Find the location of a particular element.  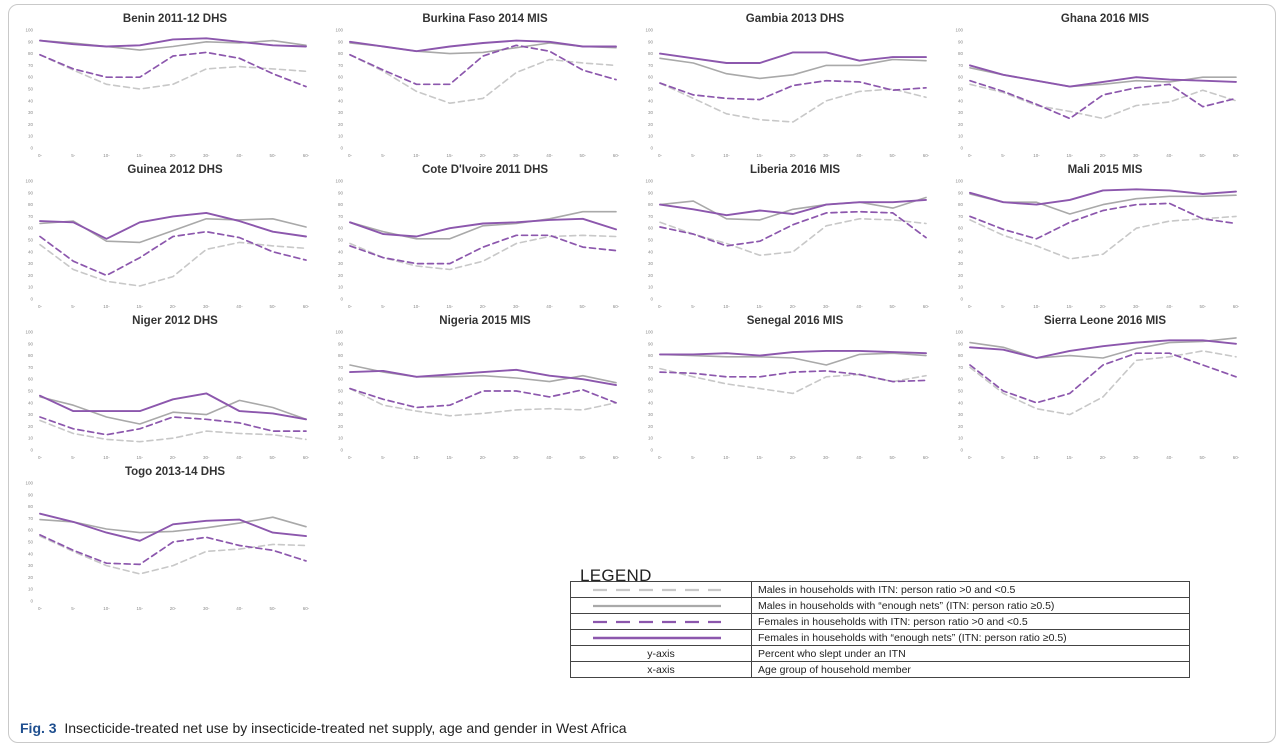

legend-symbol-females-enough is located at coordinates (661, 637).